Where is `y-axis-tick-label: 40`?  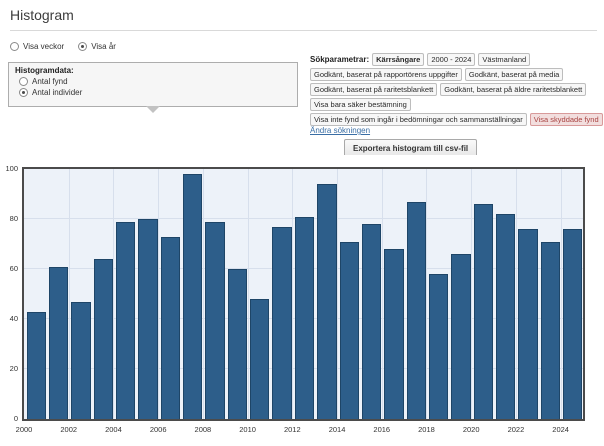 y-axis-tick-label: 40 is located at coordinates (13, 318).